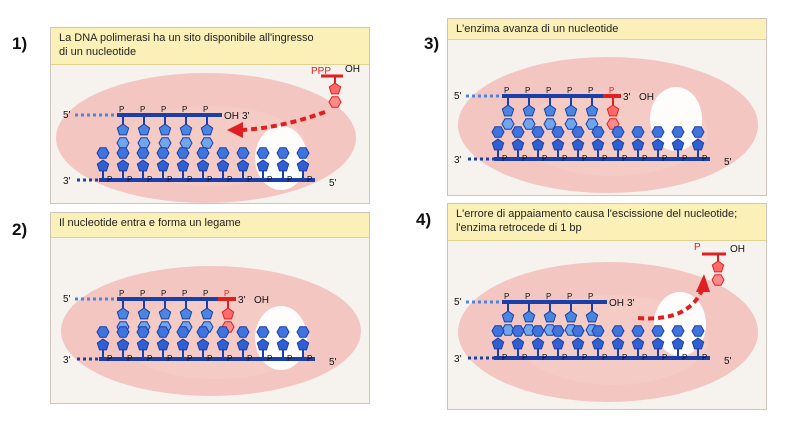 The width and height of the screenshot is (789, 424). What do you see at coordinates (611, 90) in the screenshot?
I see `phosphate-label-new: P` at bounding box center [611, 90].